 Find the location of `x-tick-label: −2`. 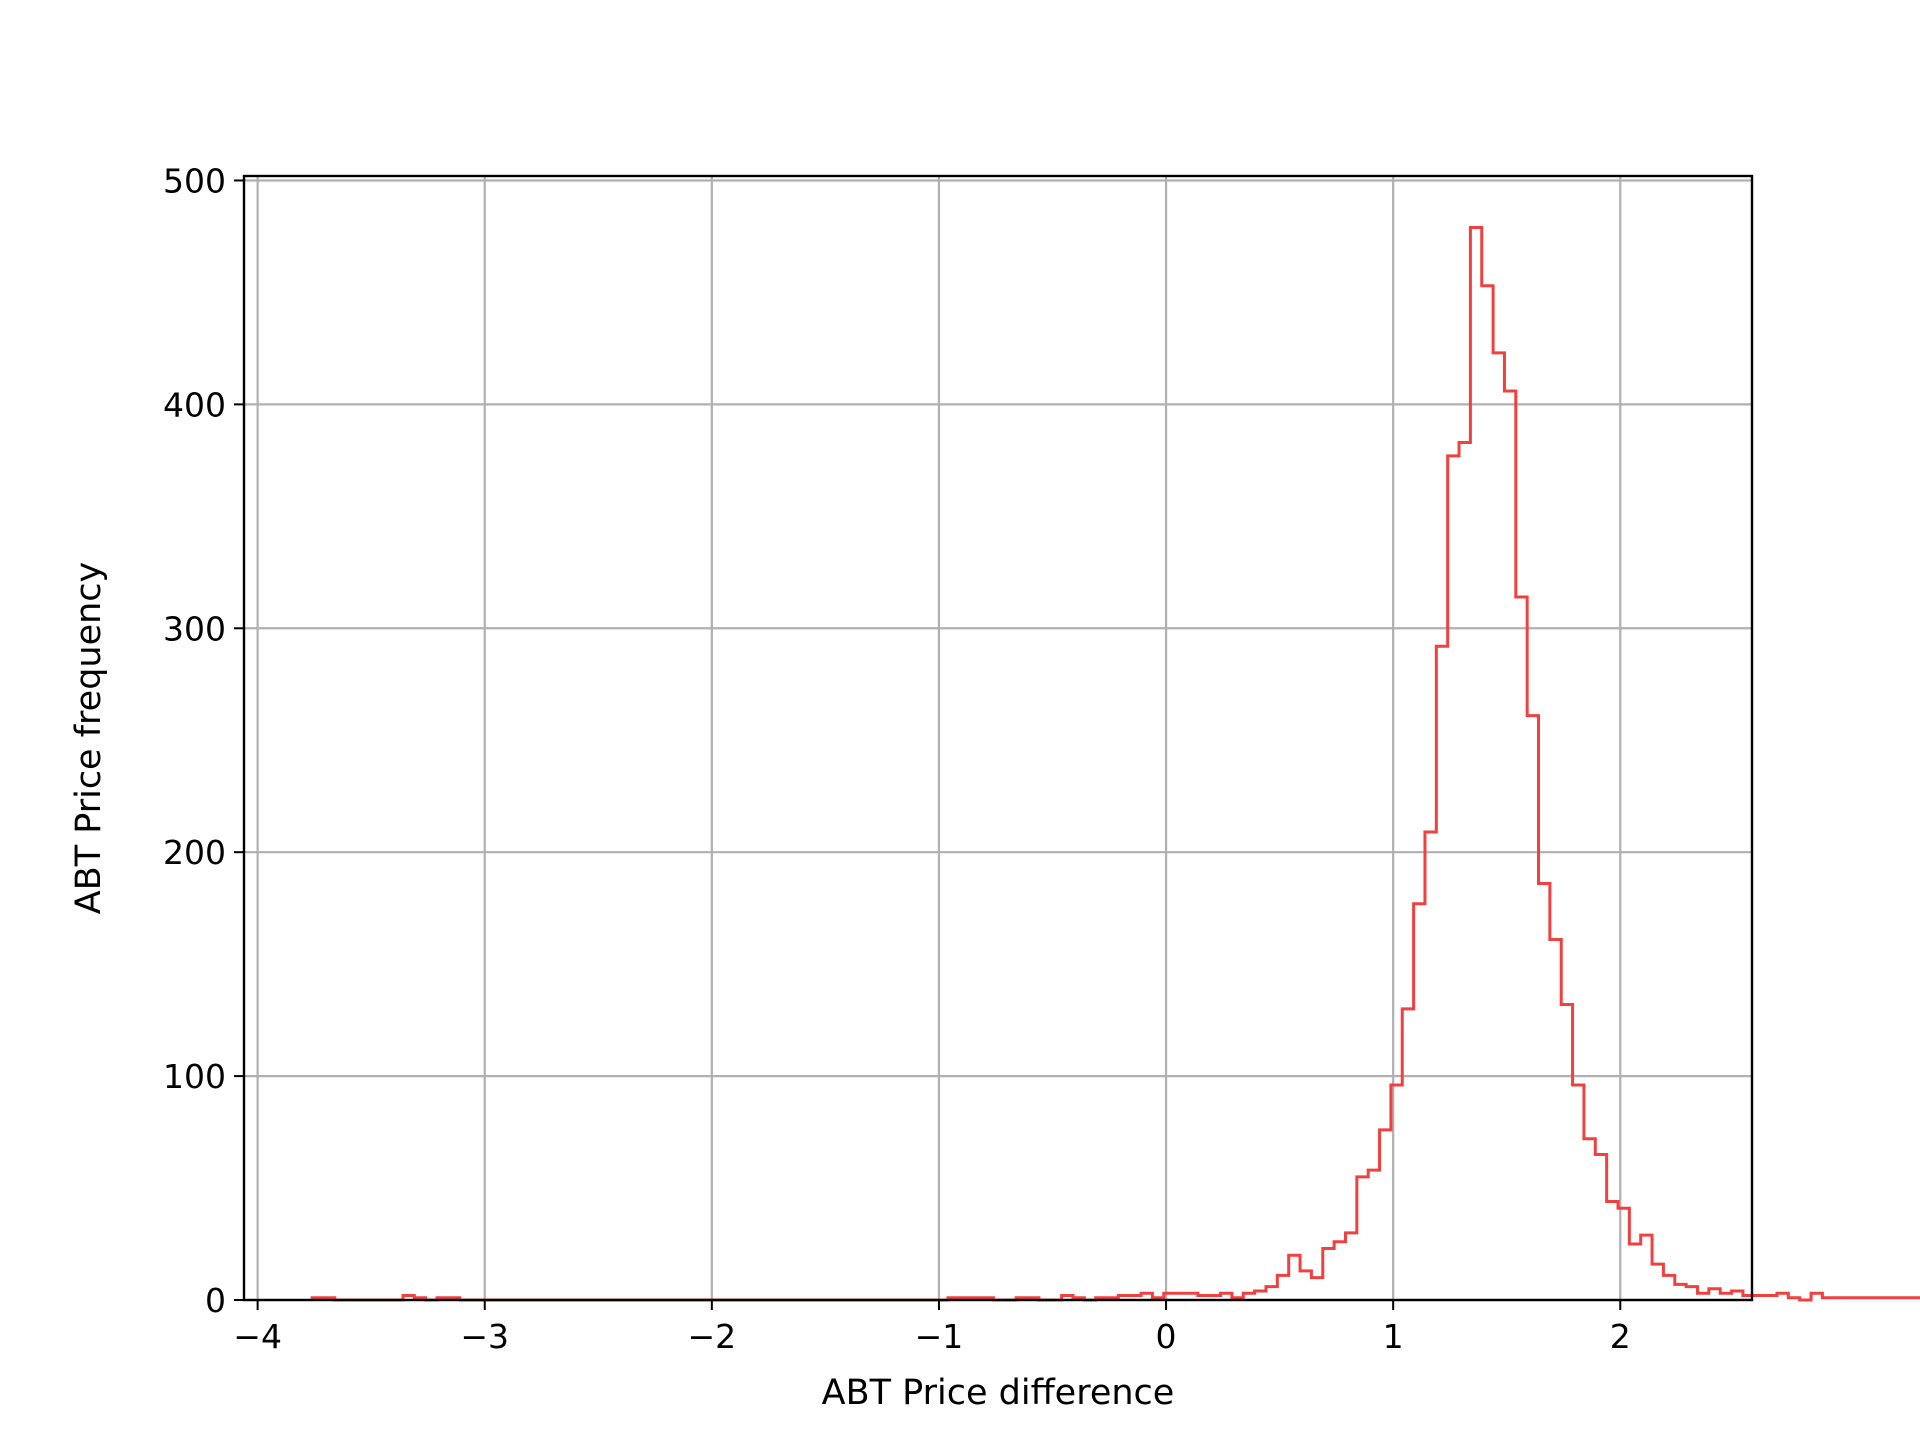

x-tick-label: −2 is located at coordinates (712, 1336).